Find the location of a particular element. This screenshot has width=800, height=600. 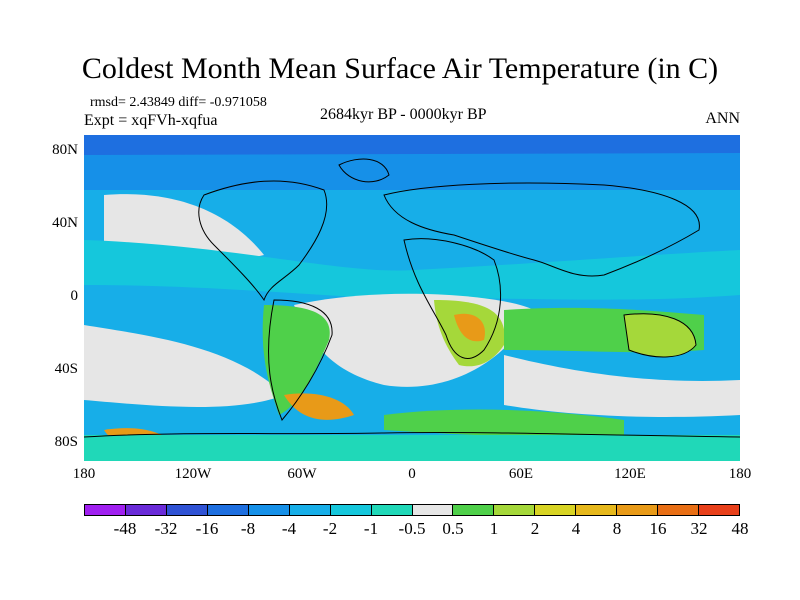

lon-label-180w: 180 is located at coordinates (84, 474).